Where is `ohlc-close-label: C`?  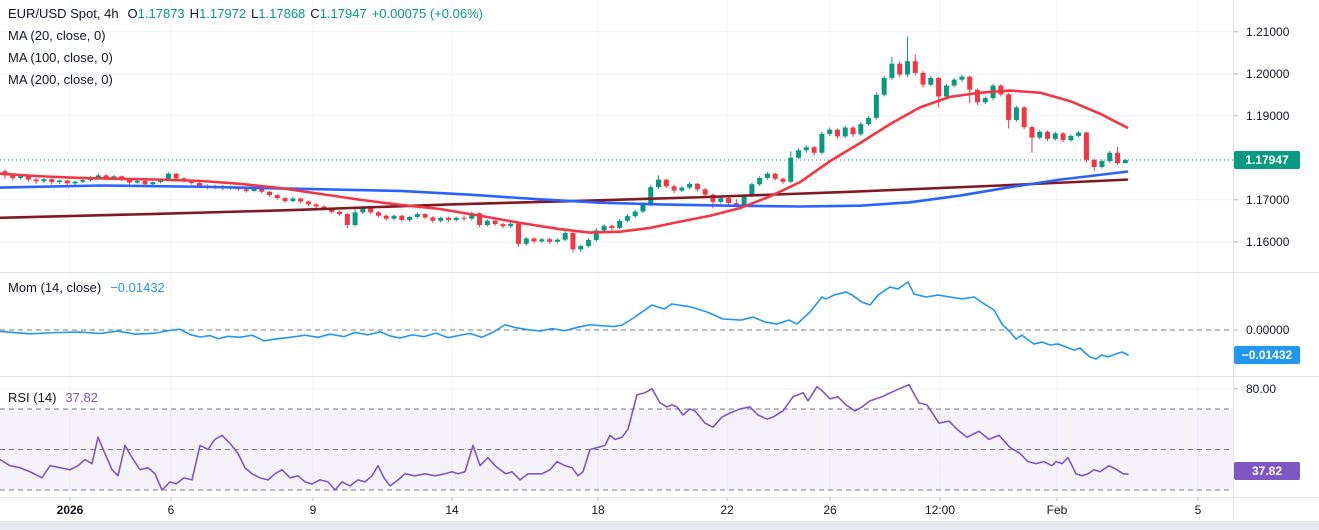 ohlc-close-label: C is located at coordinates (315, 13).